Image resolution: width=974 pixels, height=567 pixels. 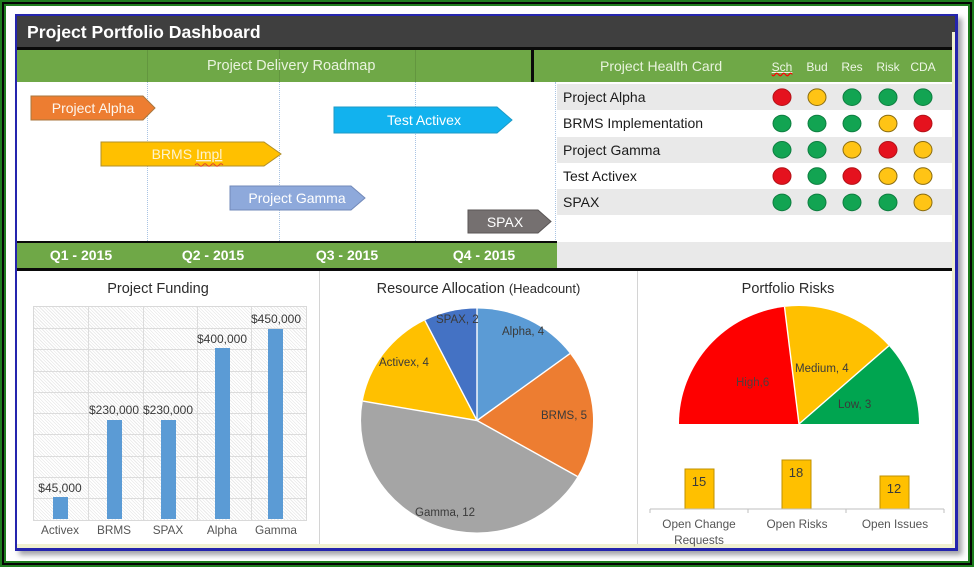 I want to click on svg-text: Project Alpha, so click(x=93, y=108).